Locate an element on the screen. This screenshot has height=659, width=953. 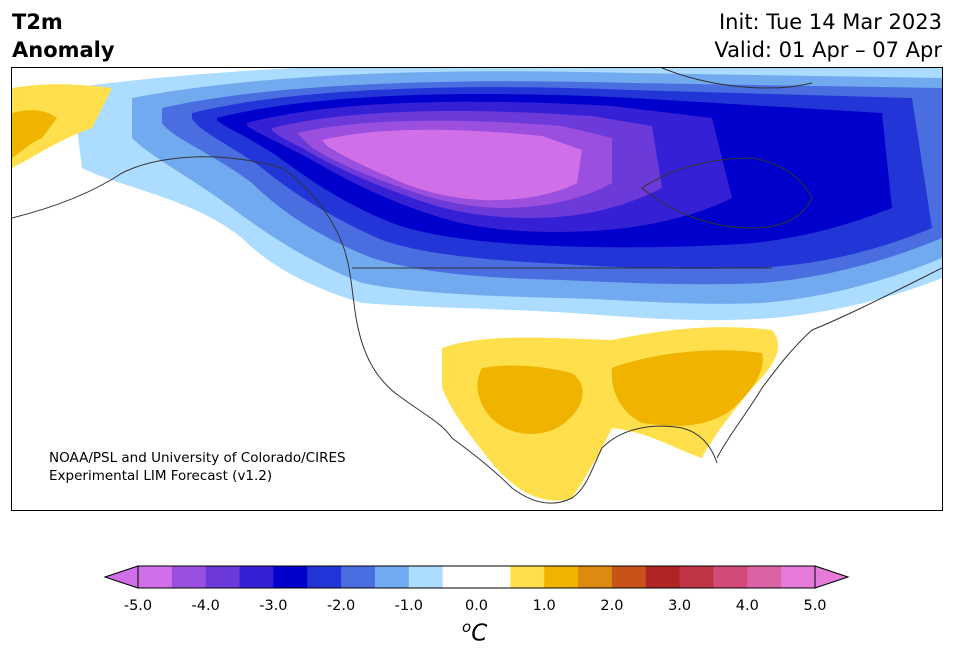
colorbar-cells is located at coordinates (477, 577).